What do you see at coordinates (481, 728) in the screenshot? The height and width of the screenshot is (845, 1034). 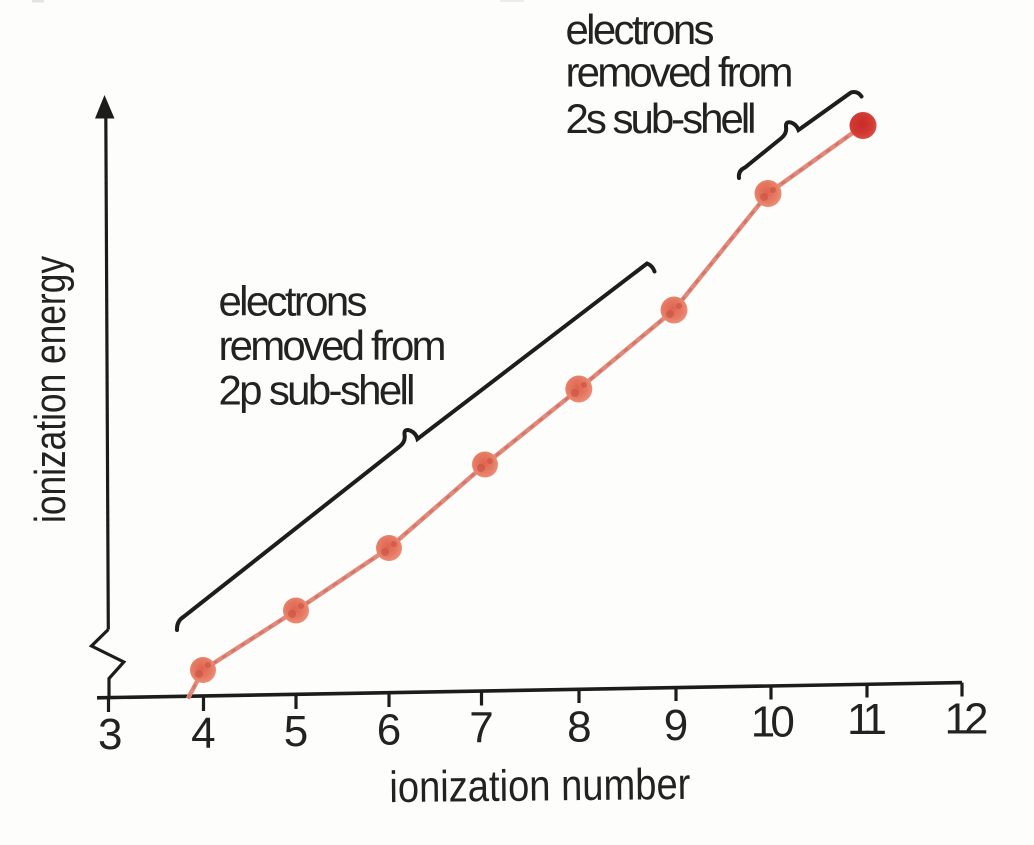 I see `svg-text: 7` at bounding box center [481, 728].